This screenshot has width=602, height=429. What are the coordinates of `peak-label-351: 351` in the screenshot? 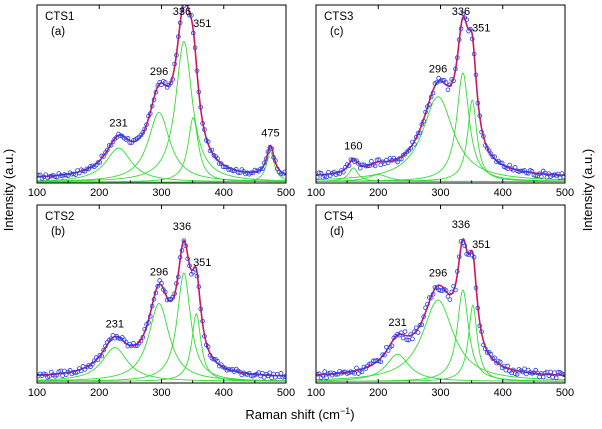 It's located at (202, 24).